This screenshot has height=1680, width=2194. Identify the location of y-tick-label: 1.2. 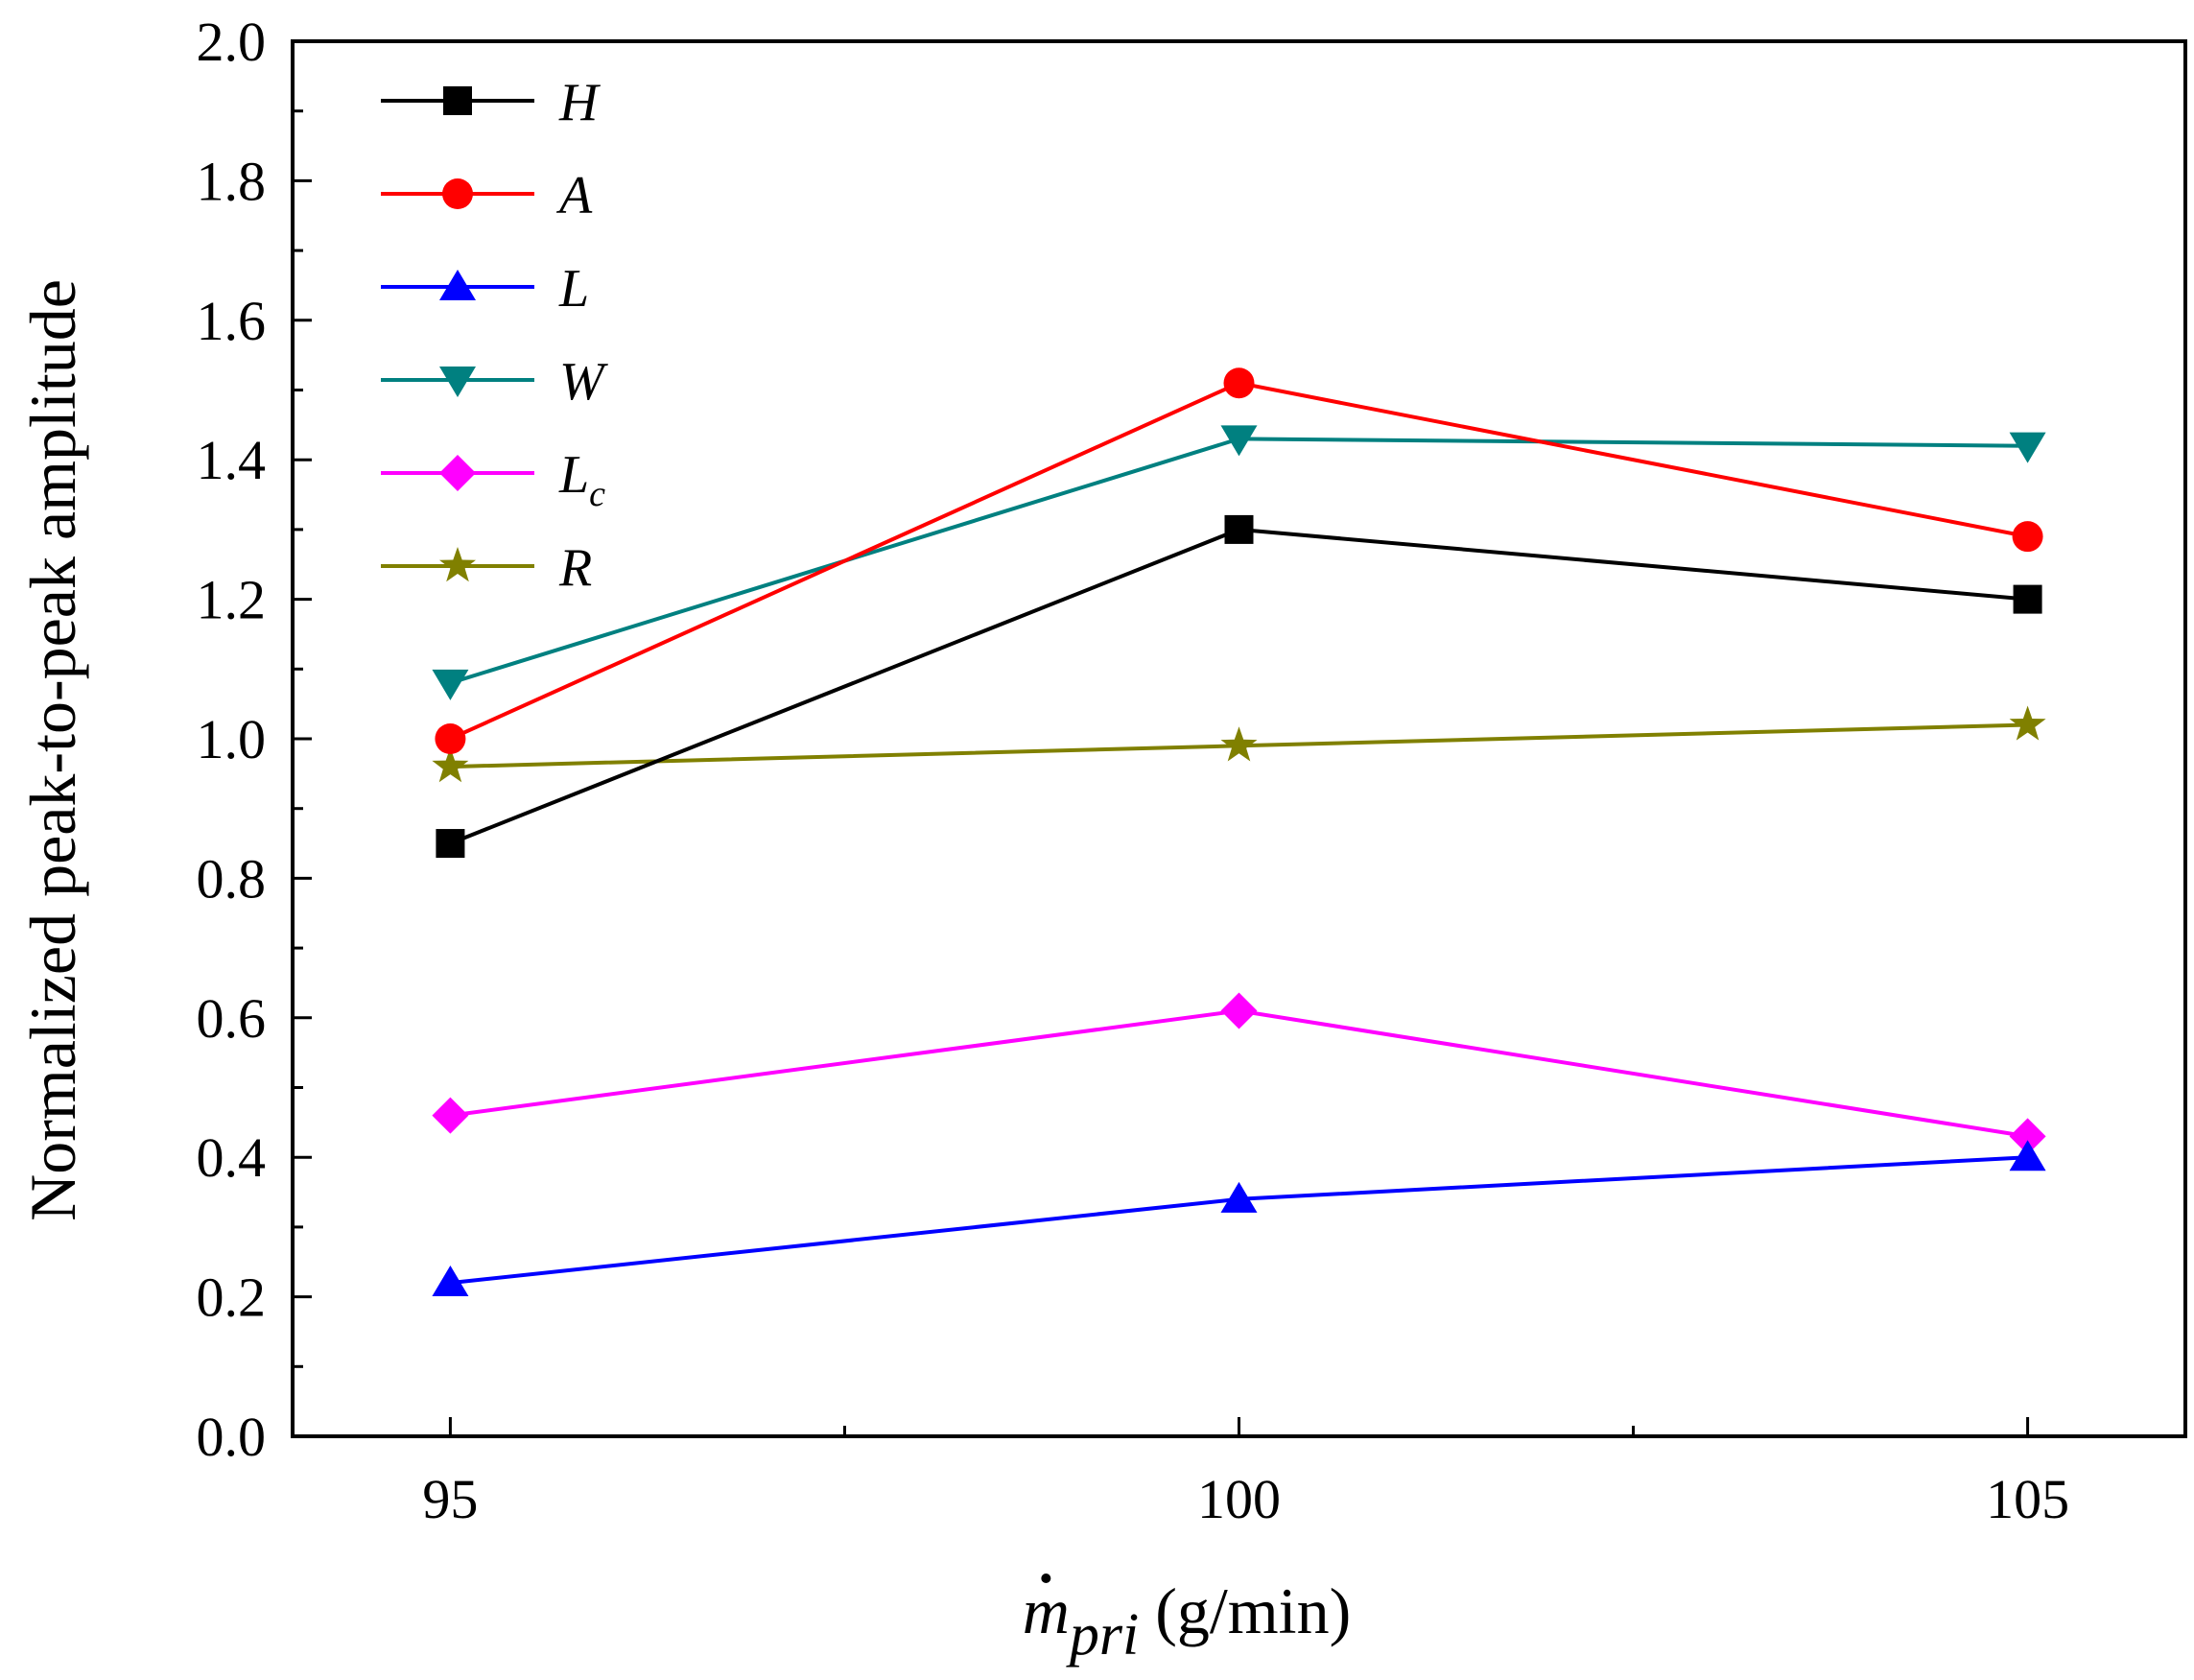
(232, 600).